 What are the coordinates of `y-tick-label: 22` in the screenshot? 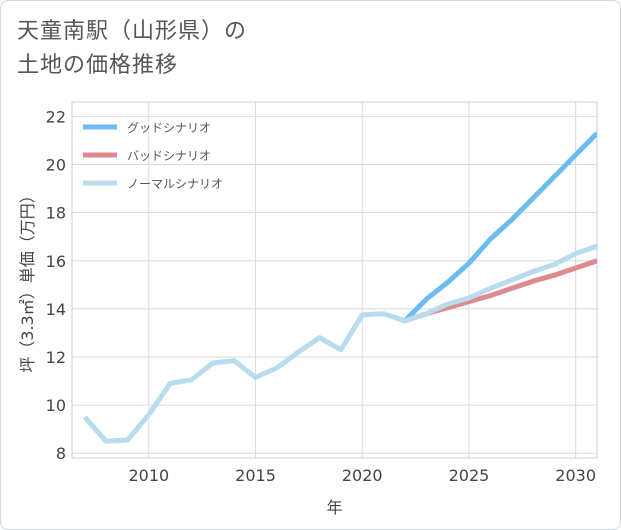 It's located at (56, 116).